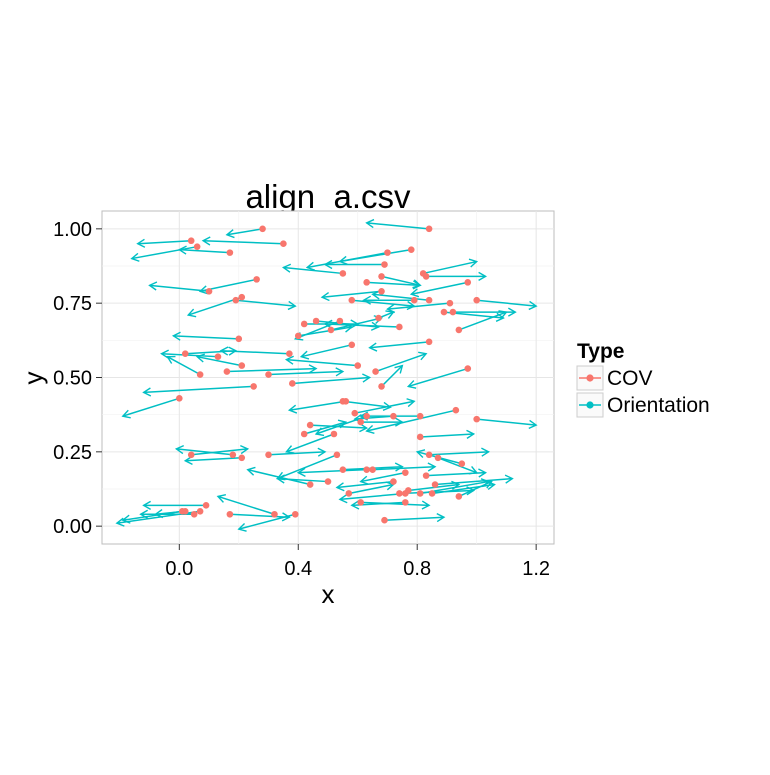 The image size is (770, 775). Describe the element at coordinates (72, 230) in the screenshot. I see `y-tick-label: 1.00` at that location.